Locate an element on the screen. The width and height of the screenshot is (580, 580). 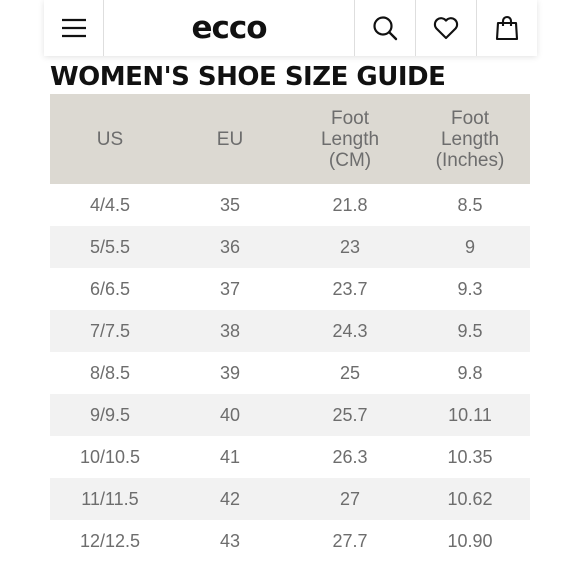
table-cell-foot-length-cm: 24.3 is located at coordinates (350, 331).